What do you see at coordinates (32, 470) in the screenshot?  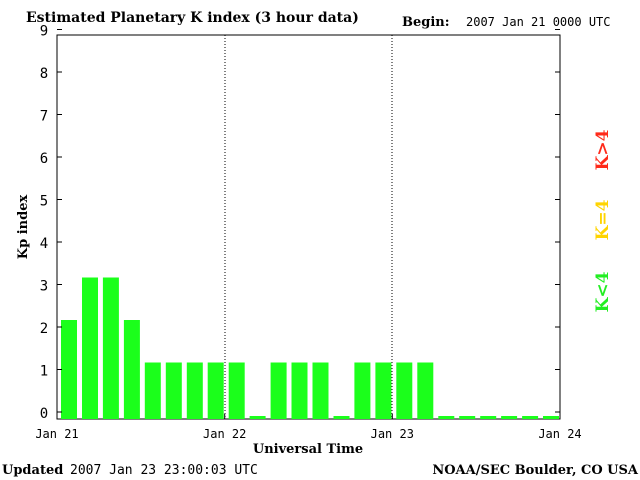 I see `updated-label: Updated` at bounding box center [32, 470].